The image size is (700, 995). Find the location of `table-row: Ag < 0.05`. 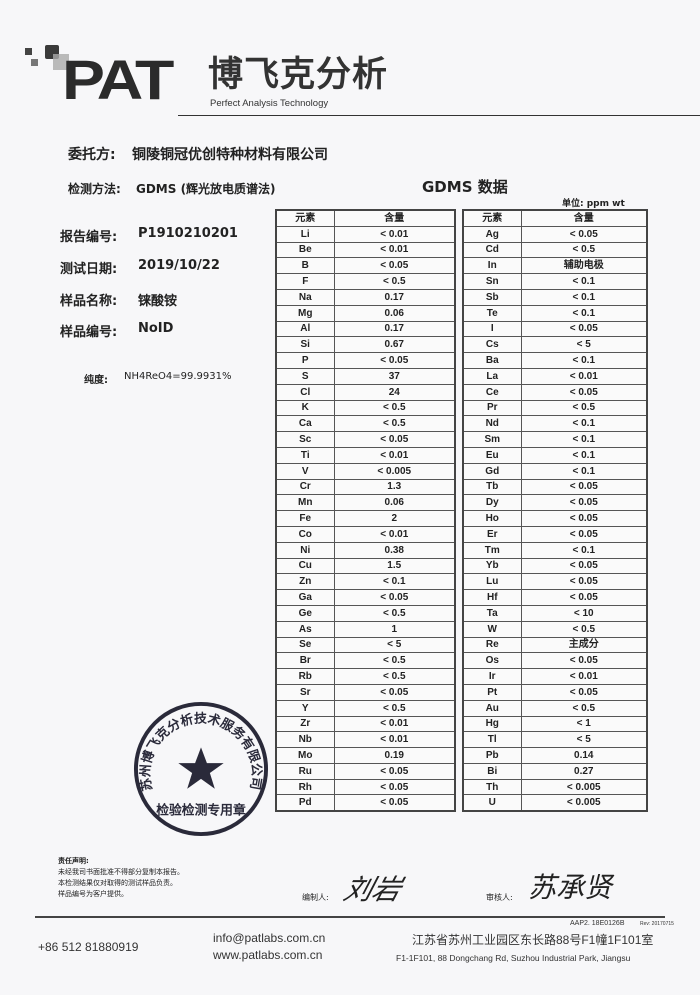

table-row: Ag < 0.05 is located at coordinates (555, 234).